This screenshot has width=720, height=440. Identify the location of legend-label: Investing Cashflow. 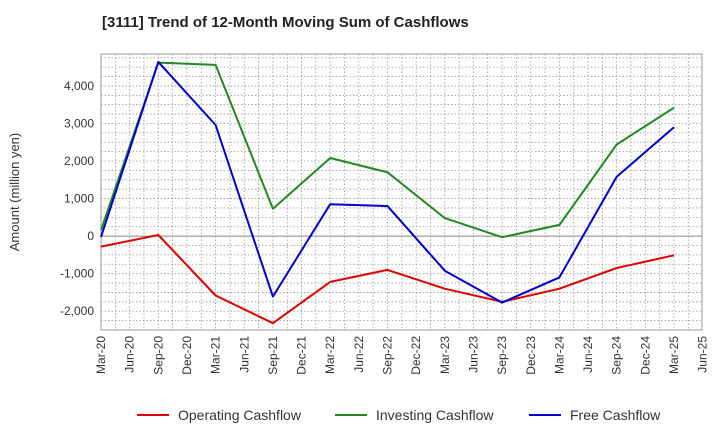
(435, 415).